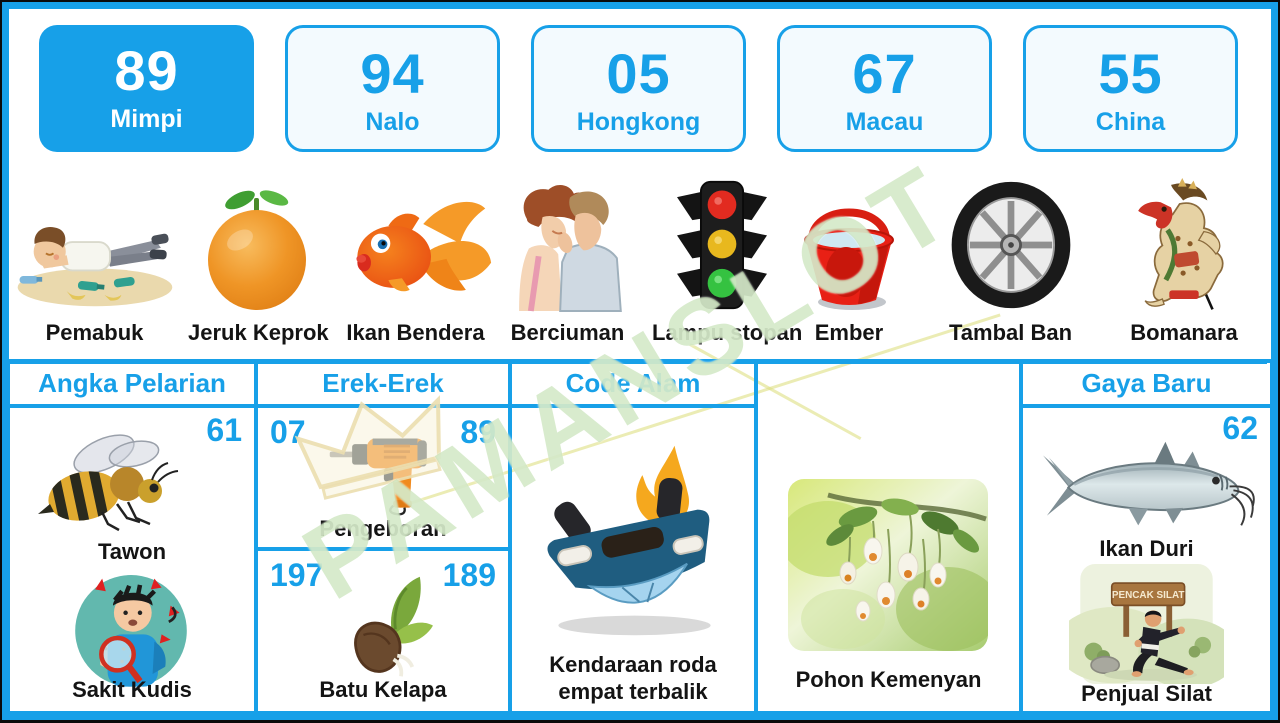 The image size is (1280, 723). I want to click on cell-number: 189, so click(469, 575).